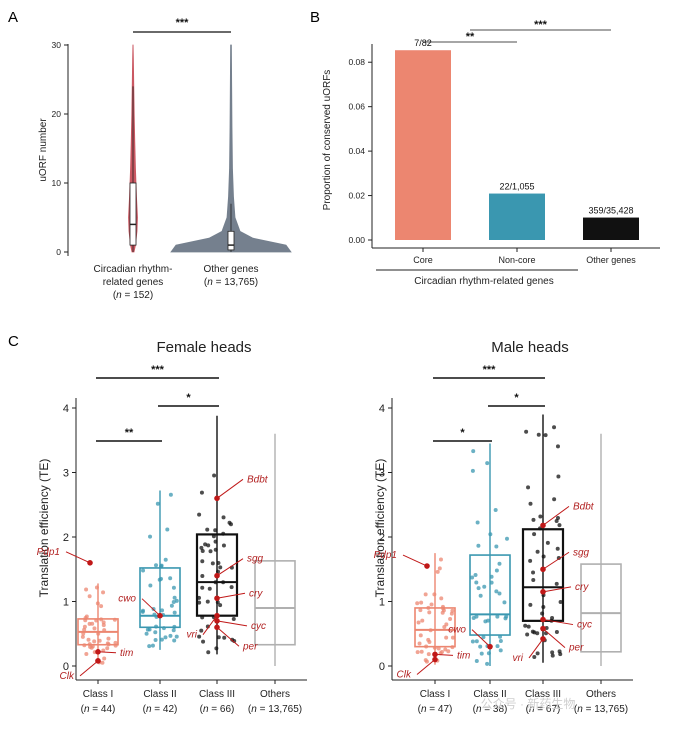 The image size is (677, 729). I want to click on panel-b-x-labels: Core Non-core Other genes, so click(524, 256).